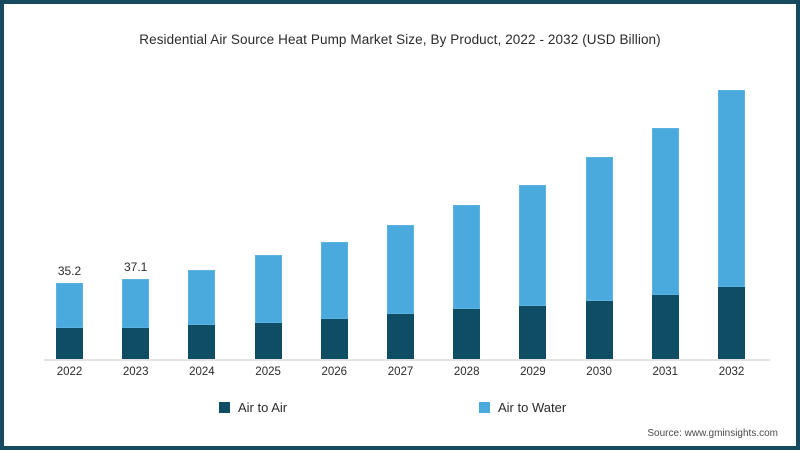 The height and width of the screenshot is (450, 800). What do you see at coordinates (599, 372) in the screenshot?
I see `x-axis-tick-label: 2030` at bounding box center [599, 372].